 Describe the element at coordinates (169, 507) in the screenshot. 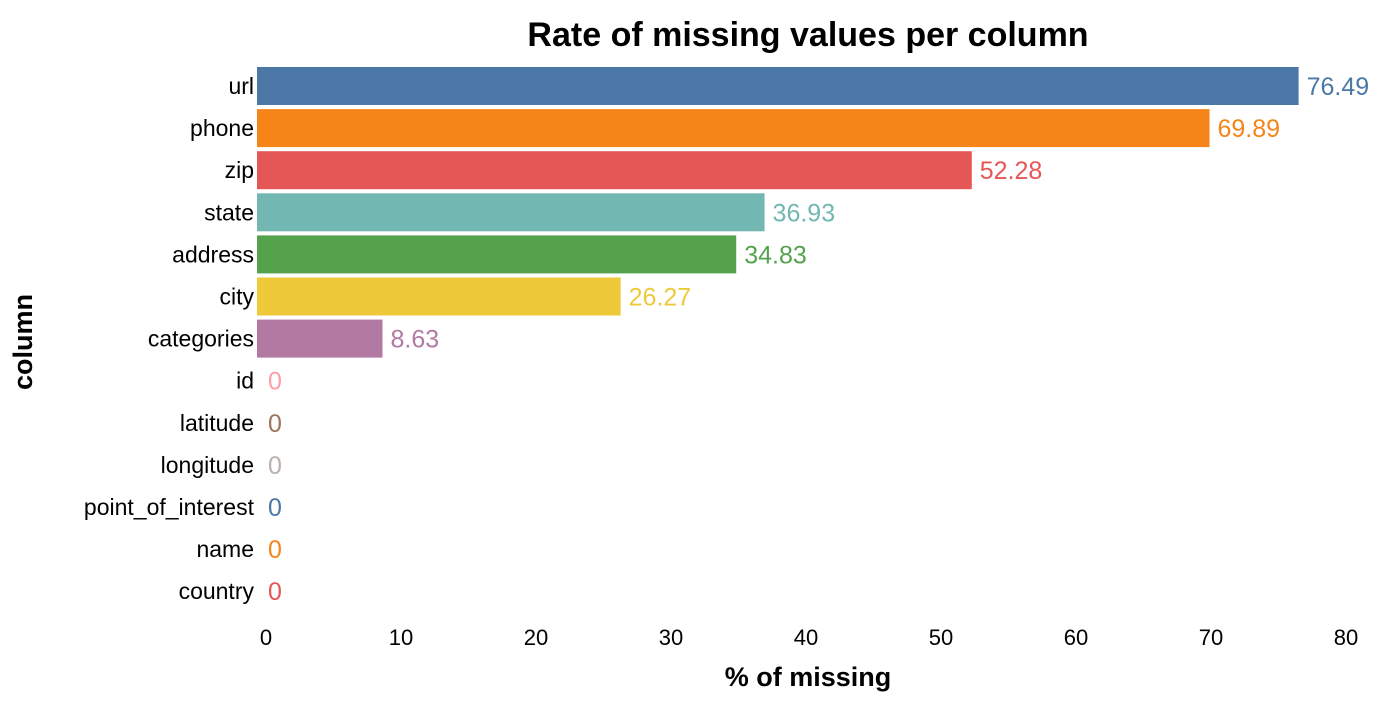

I see `category-label-point-of-interest: point_of_interest` at that location.